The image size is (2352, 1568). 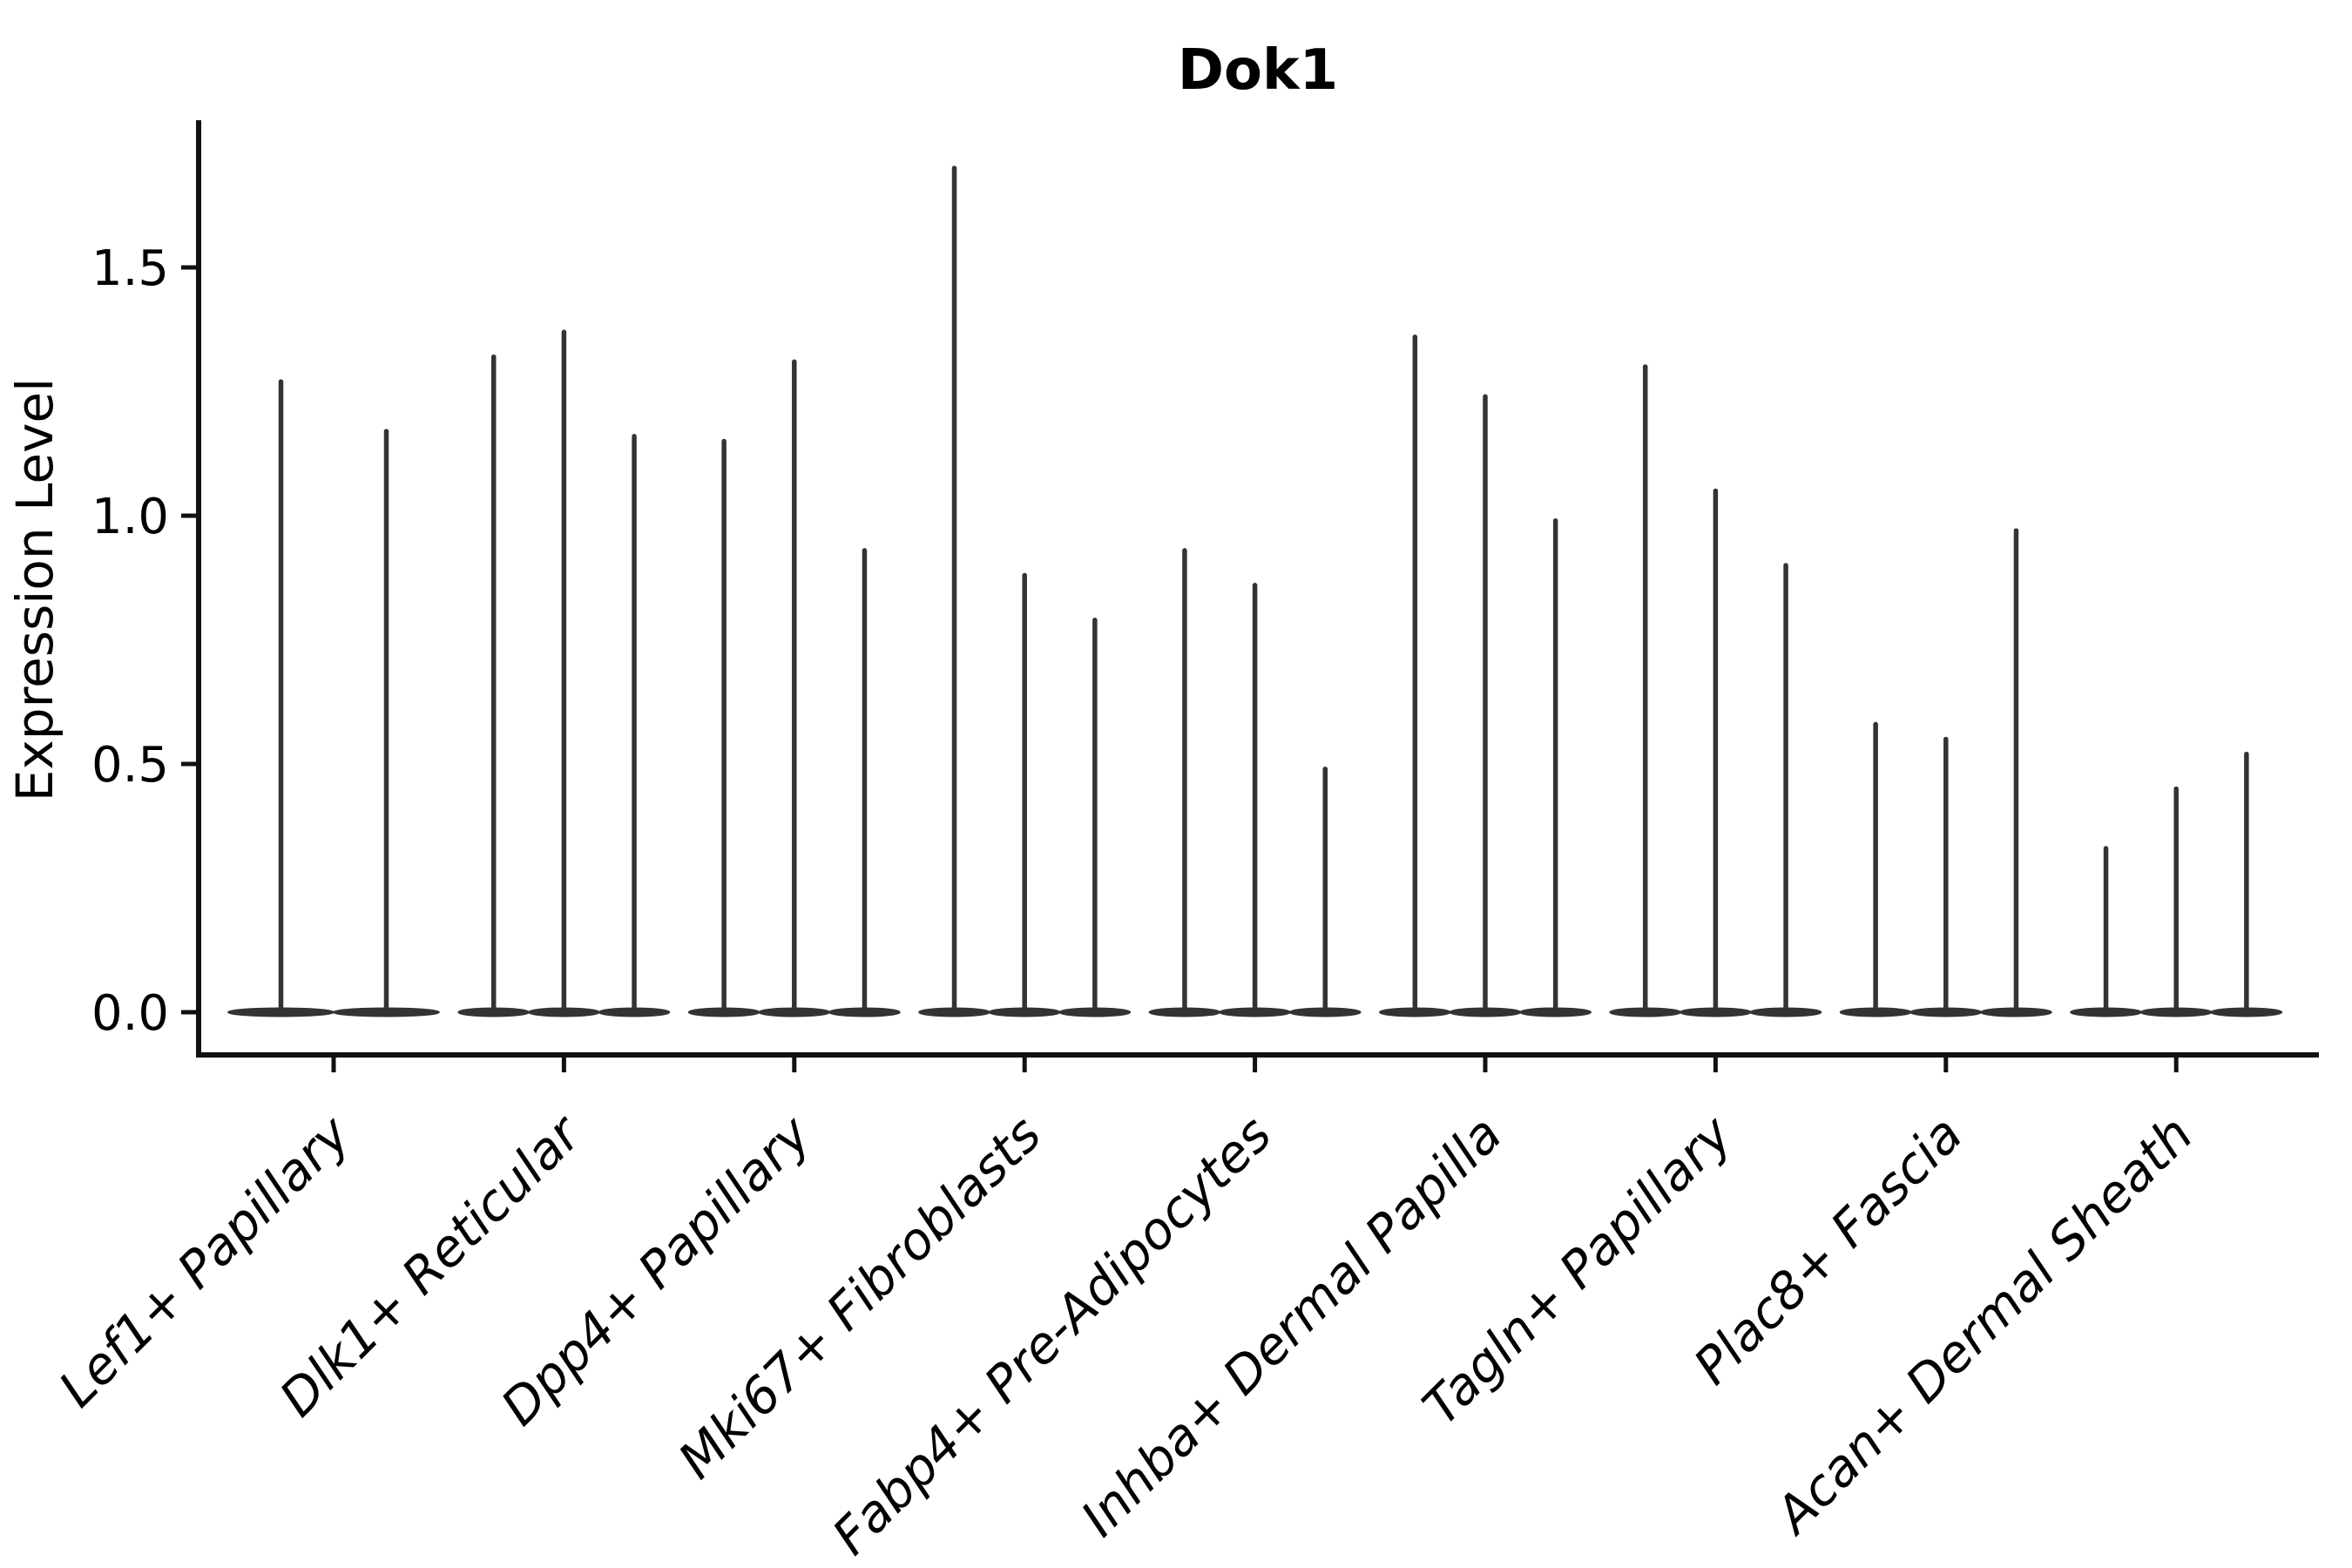 What do you see at coordinates (1983, 1326) in the screenshot?
I see `x-tick-label: Acan+ Dermal Sheath` at bounding box center [1983, 1326].